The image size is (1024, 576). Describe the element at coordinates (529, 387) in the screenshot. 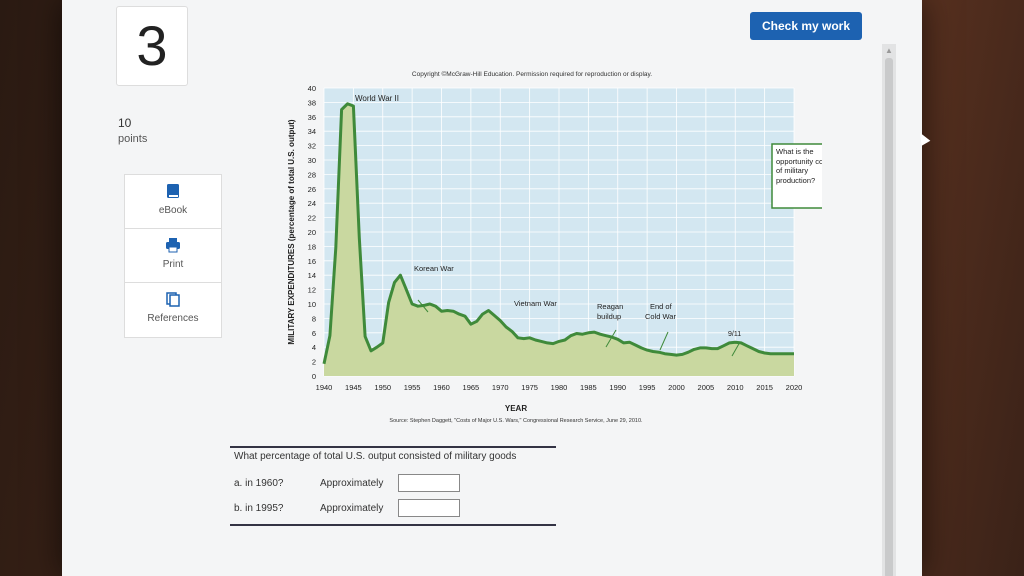

I see `x-tick-label: 1975` at that location.